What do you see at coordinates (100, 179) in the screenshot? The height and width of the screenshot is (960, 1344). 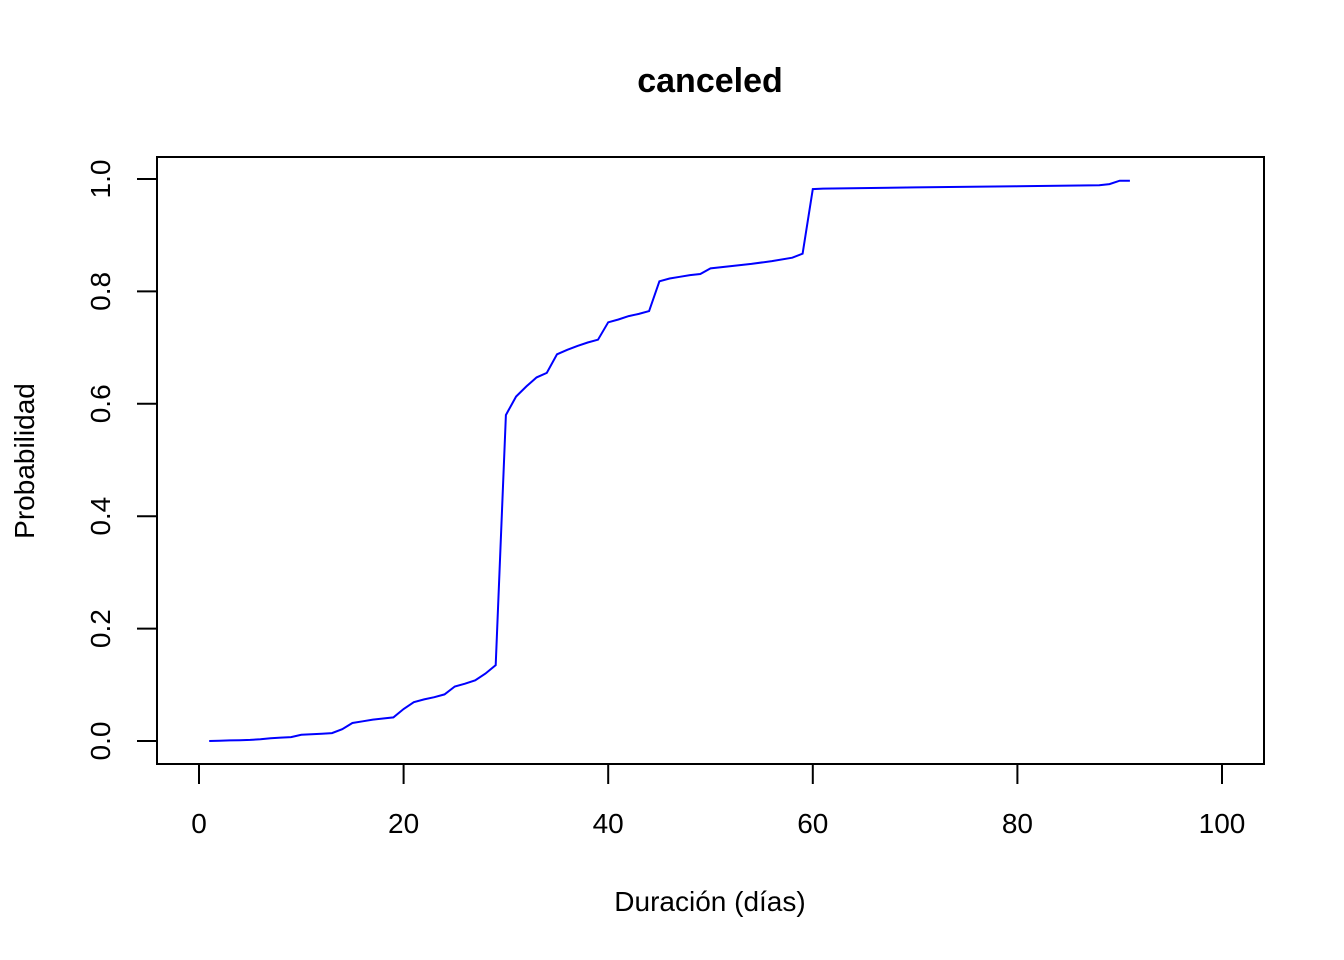 I see `y-tick-label: 1.0` at bounding box center [100, 179].